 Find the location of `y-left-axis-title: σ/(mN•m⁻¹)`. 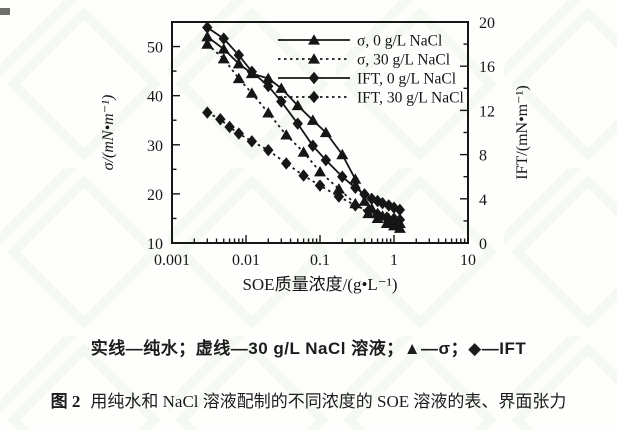

y-left-axis-title: σ/(mN•m⁻¹) is located at coordinates (108, 133).